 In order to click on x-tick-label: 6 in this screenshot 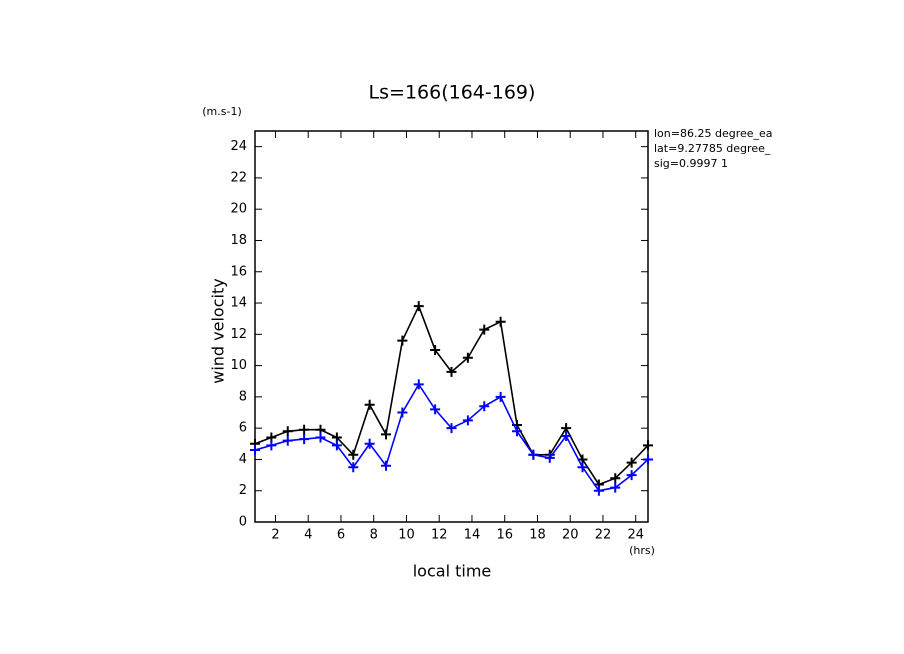, I will do `click(341, 535)`.